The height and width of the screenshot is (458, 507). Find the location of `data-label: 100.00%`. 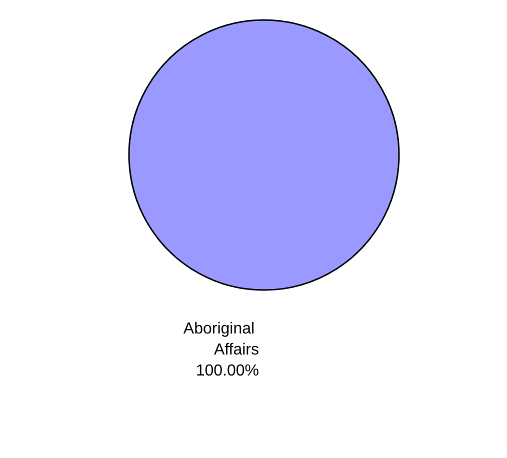

data-label: 100.00% is located at coordinates (227, 371).